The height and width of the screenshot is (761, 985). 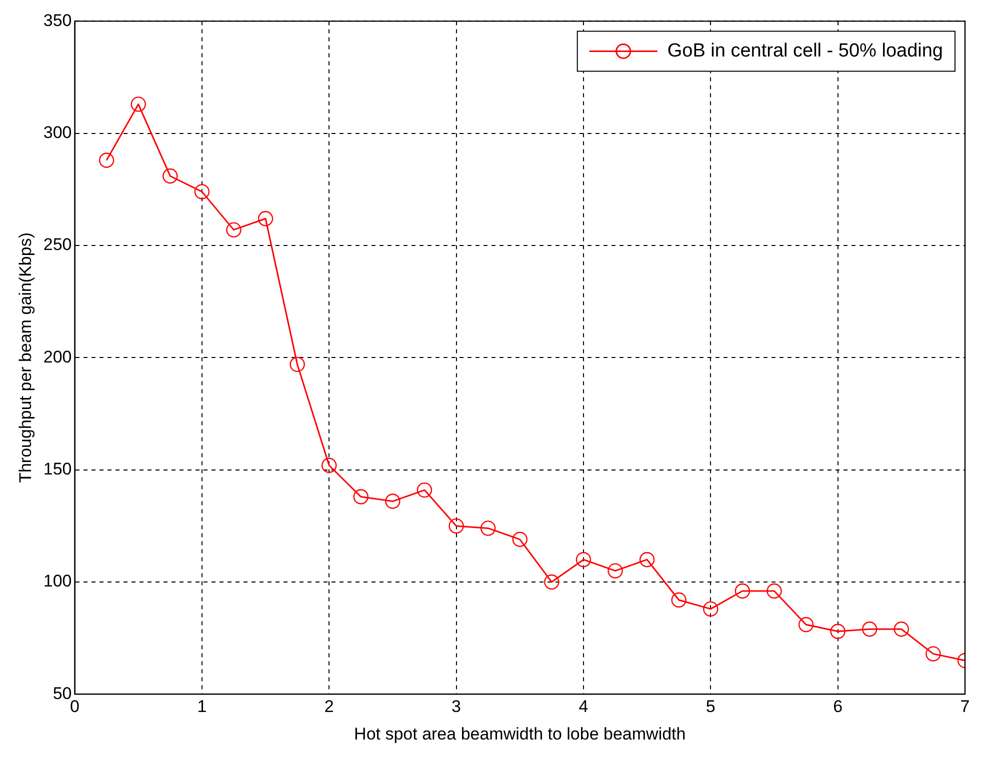 What do you see at coordinates (57, 20) in the screenshot?
I see `y-tick-label: 350` at bounding box center [57, 20].